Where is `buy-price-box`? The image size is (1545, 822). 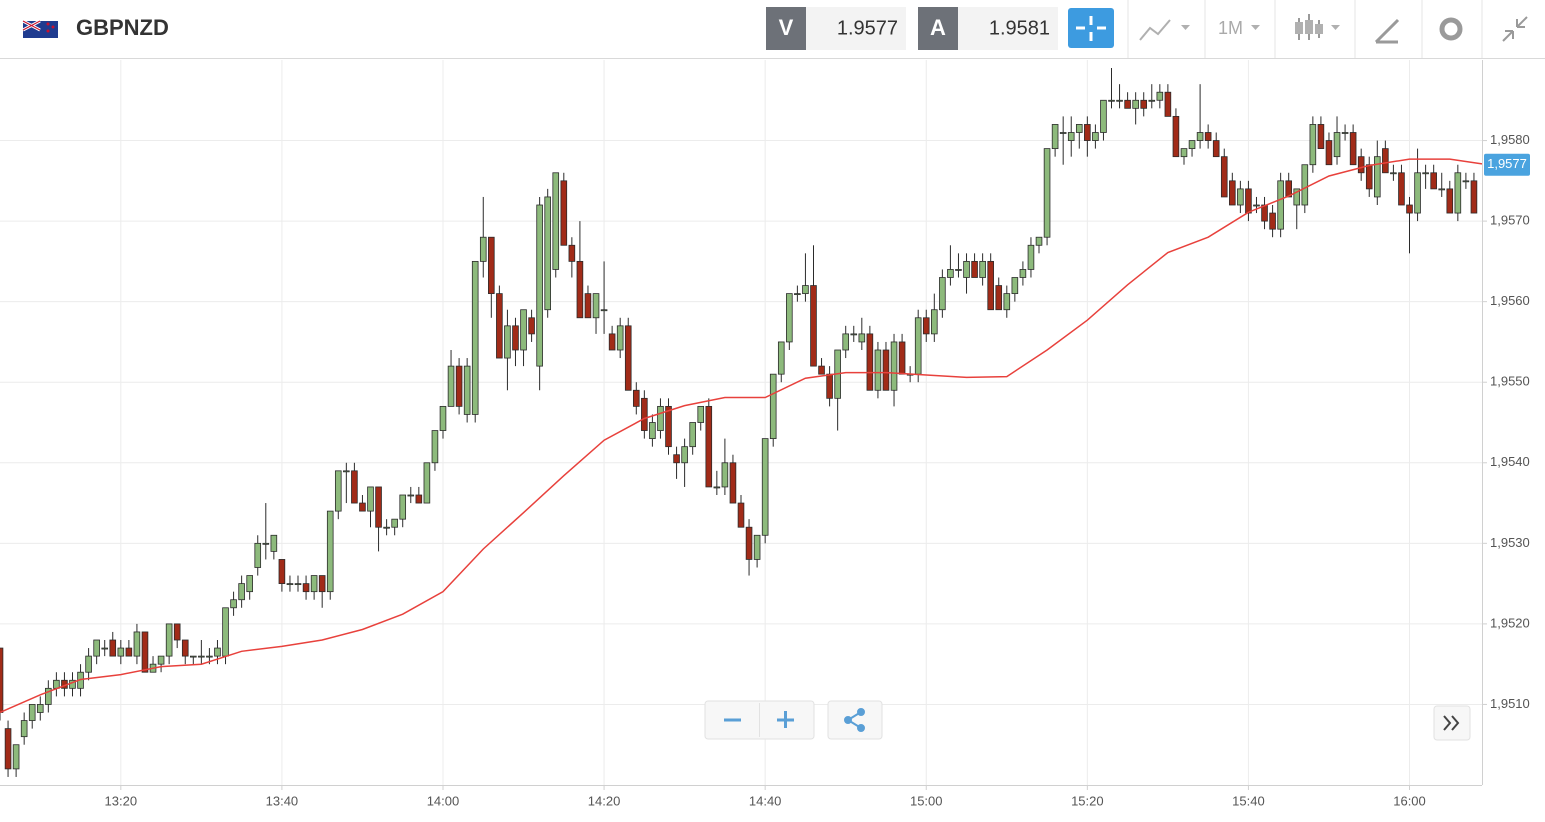
buy-price-box is located at coordinates (1008, 28).